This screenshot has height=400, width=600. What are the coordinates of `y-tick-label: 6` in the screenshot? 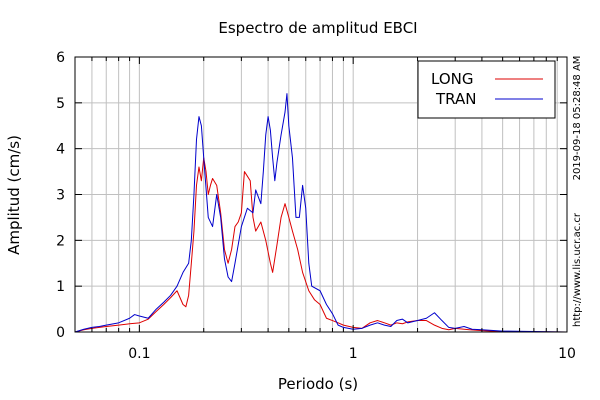 It's located at (60, 58).